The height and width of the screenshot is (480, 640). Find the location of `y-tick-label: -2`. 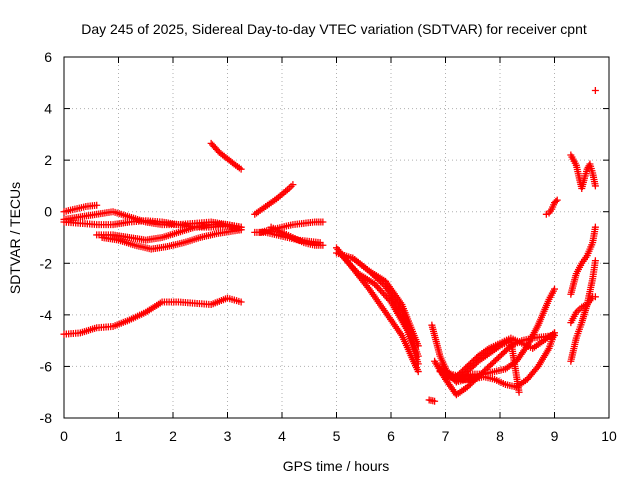

y-tick-label: -2 is located at coordinates (46, 263).